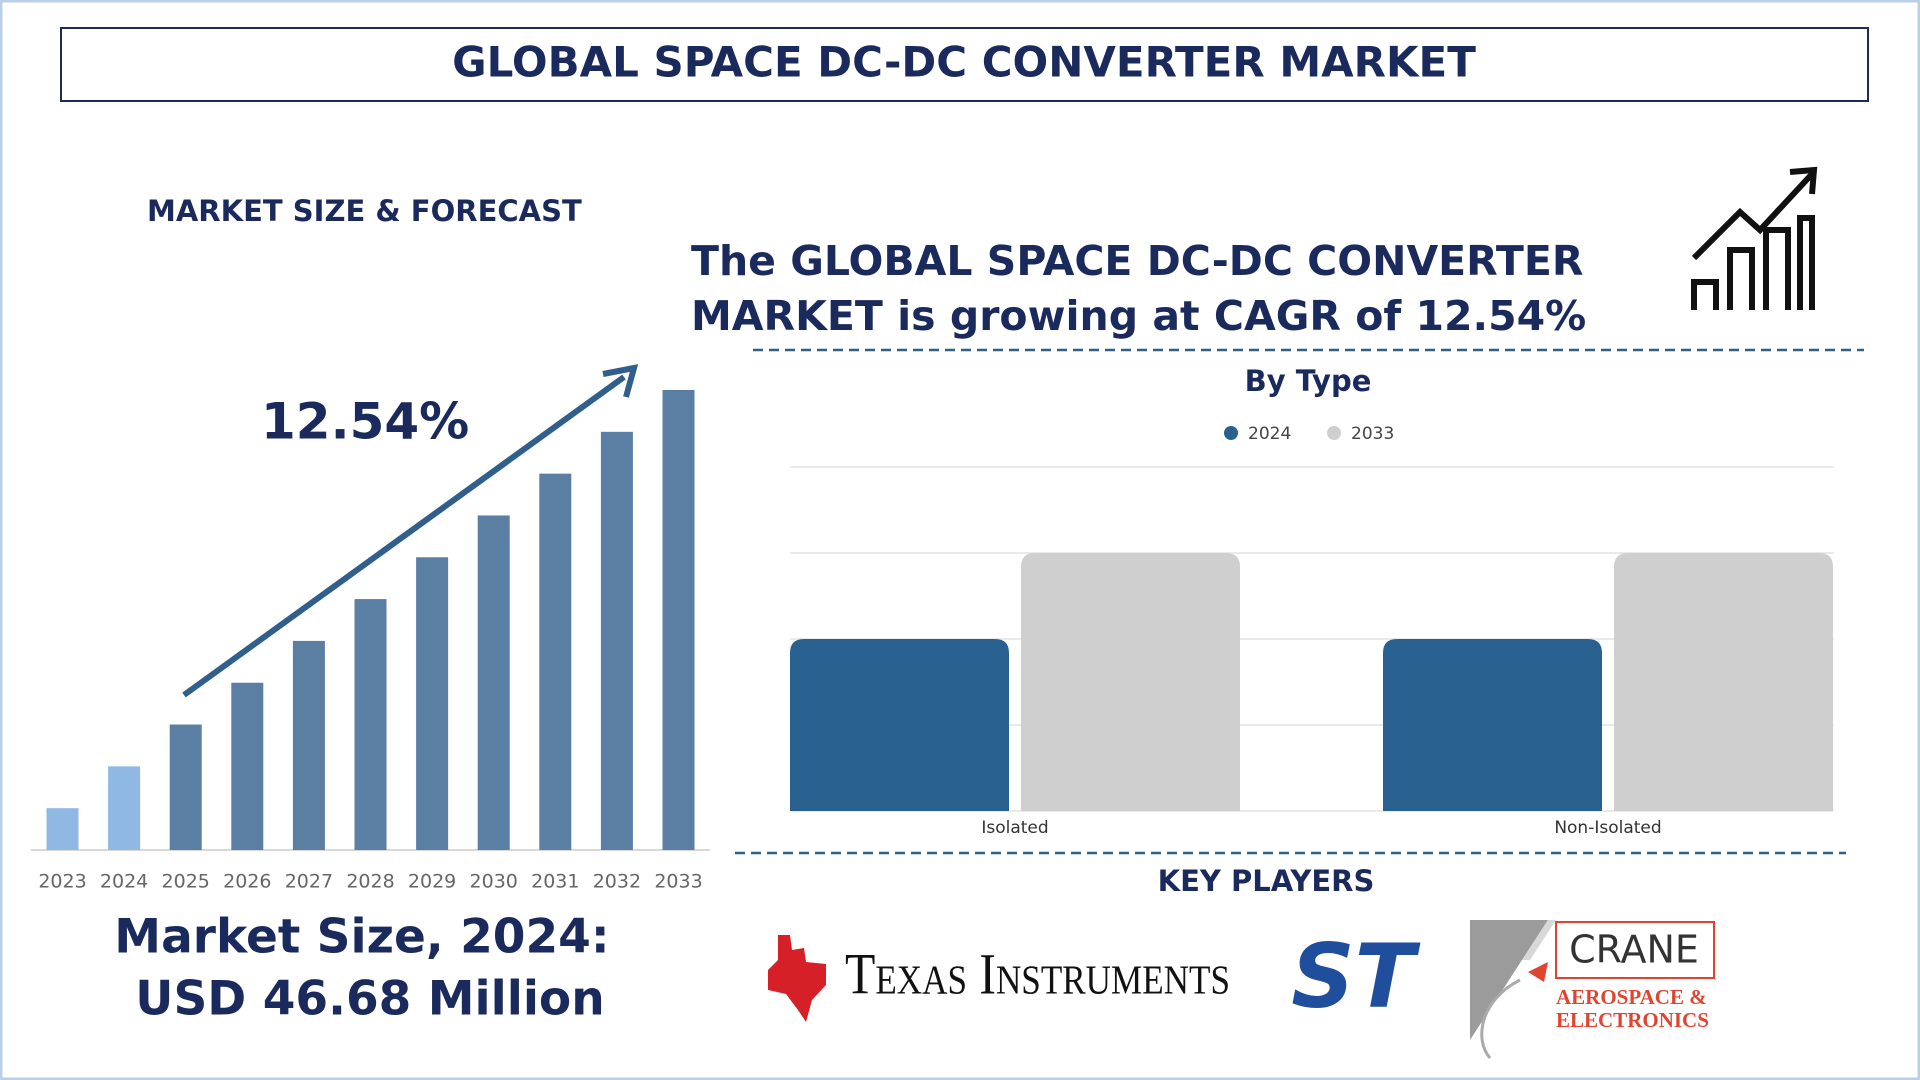 The image size is (1920, 1080). I want to click on x-tick-label: 2025, so click(186, 882).